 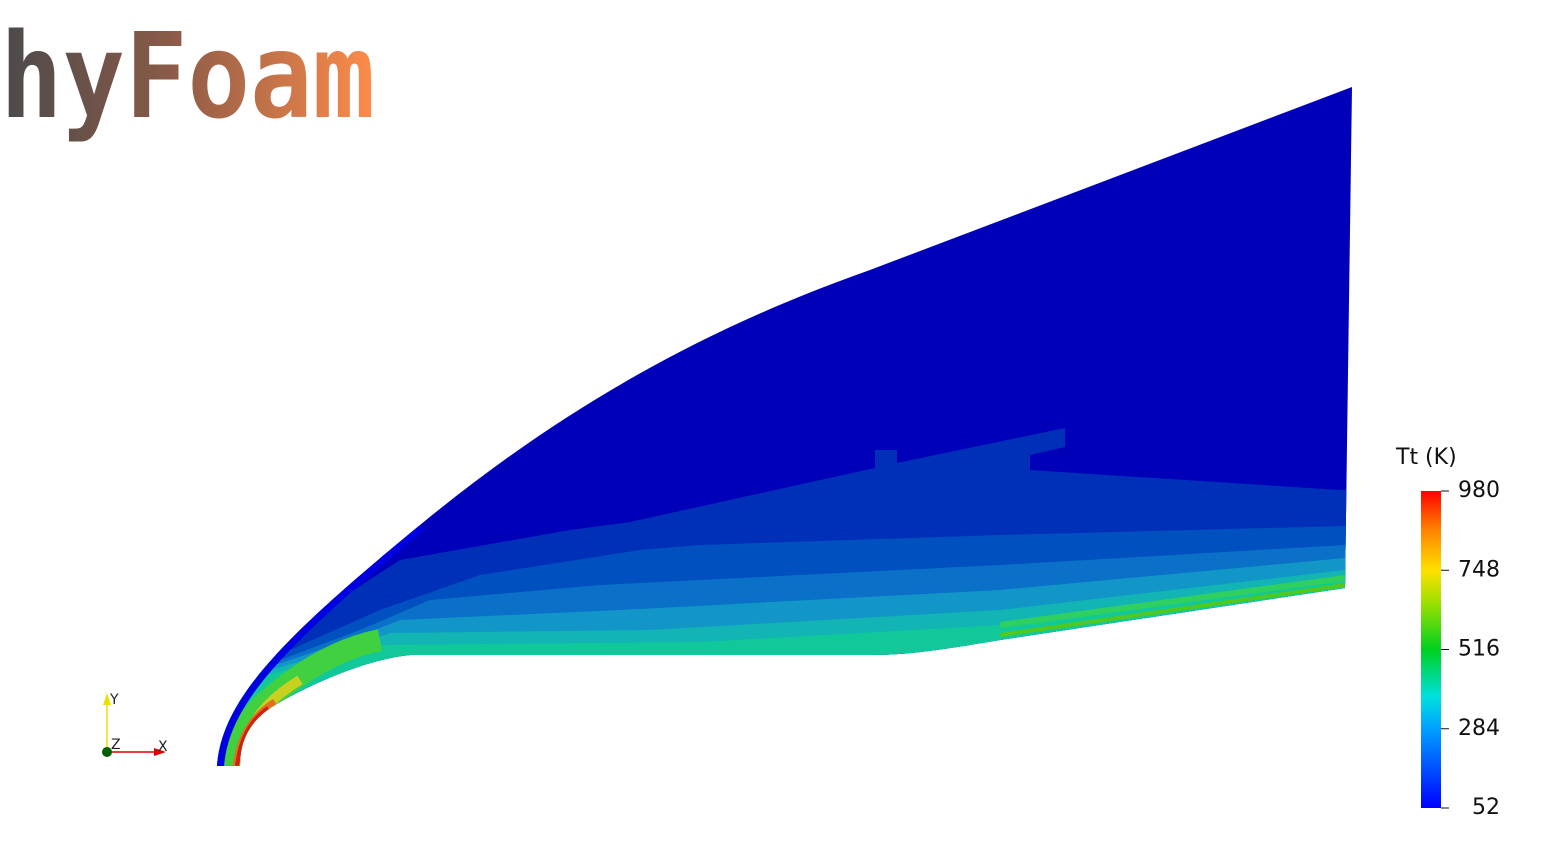 I want to click on x-axis-label: X, so click(x=163, y=747).